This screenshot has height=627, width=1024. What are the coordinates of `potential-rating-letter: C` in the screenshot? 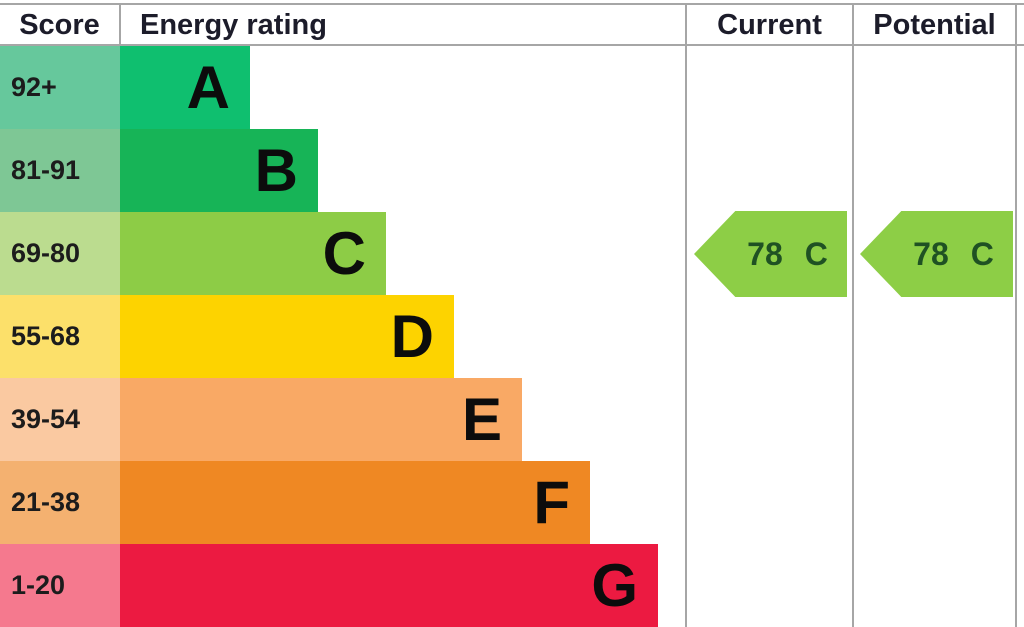 It's located at (982, 253).